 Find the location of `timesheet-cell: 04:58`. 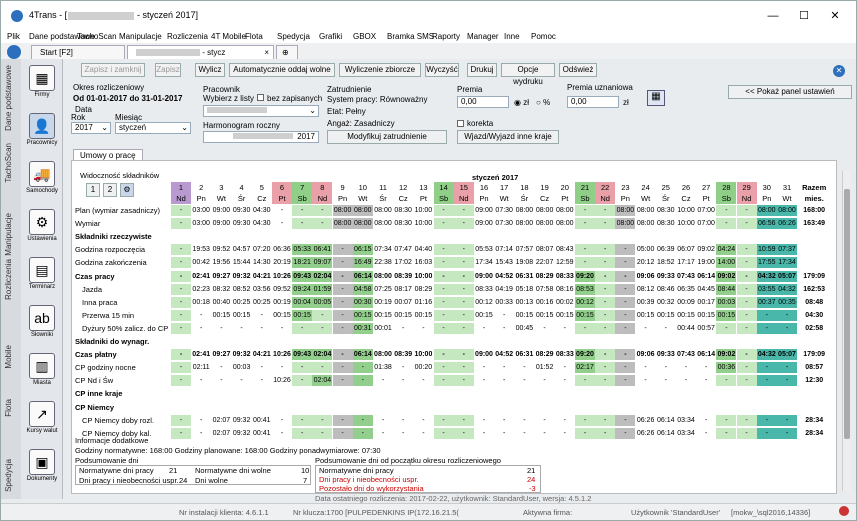

timesheet-cell: 04:58 is located at coordinates (362, 289).